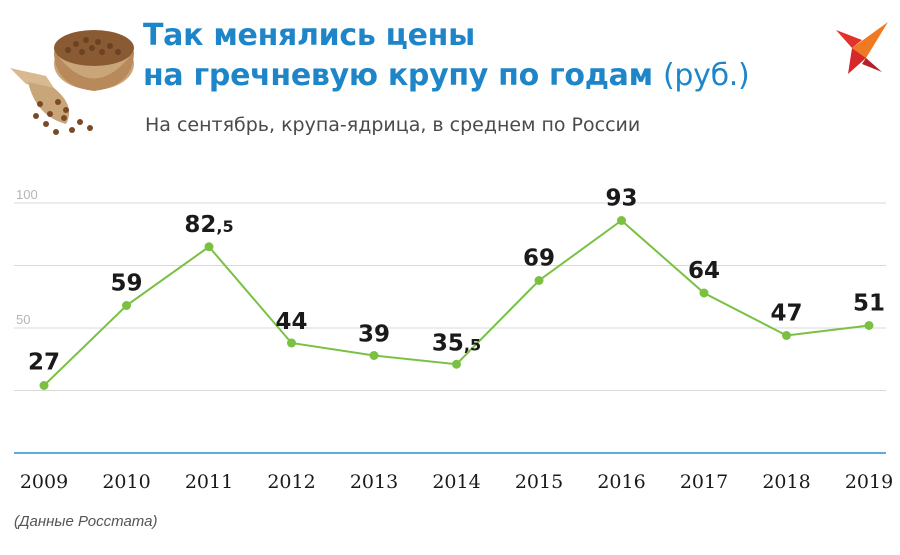 The width and height of the screenshot is (900, 555). I want to click on x-tick-label: 2011, so click(209, 482).